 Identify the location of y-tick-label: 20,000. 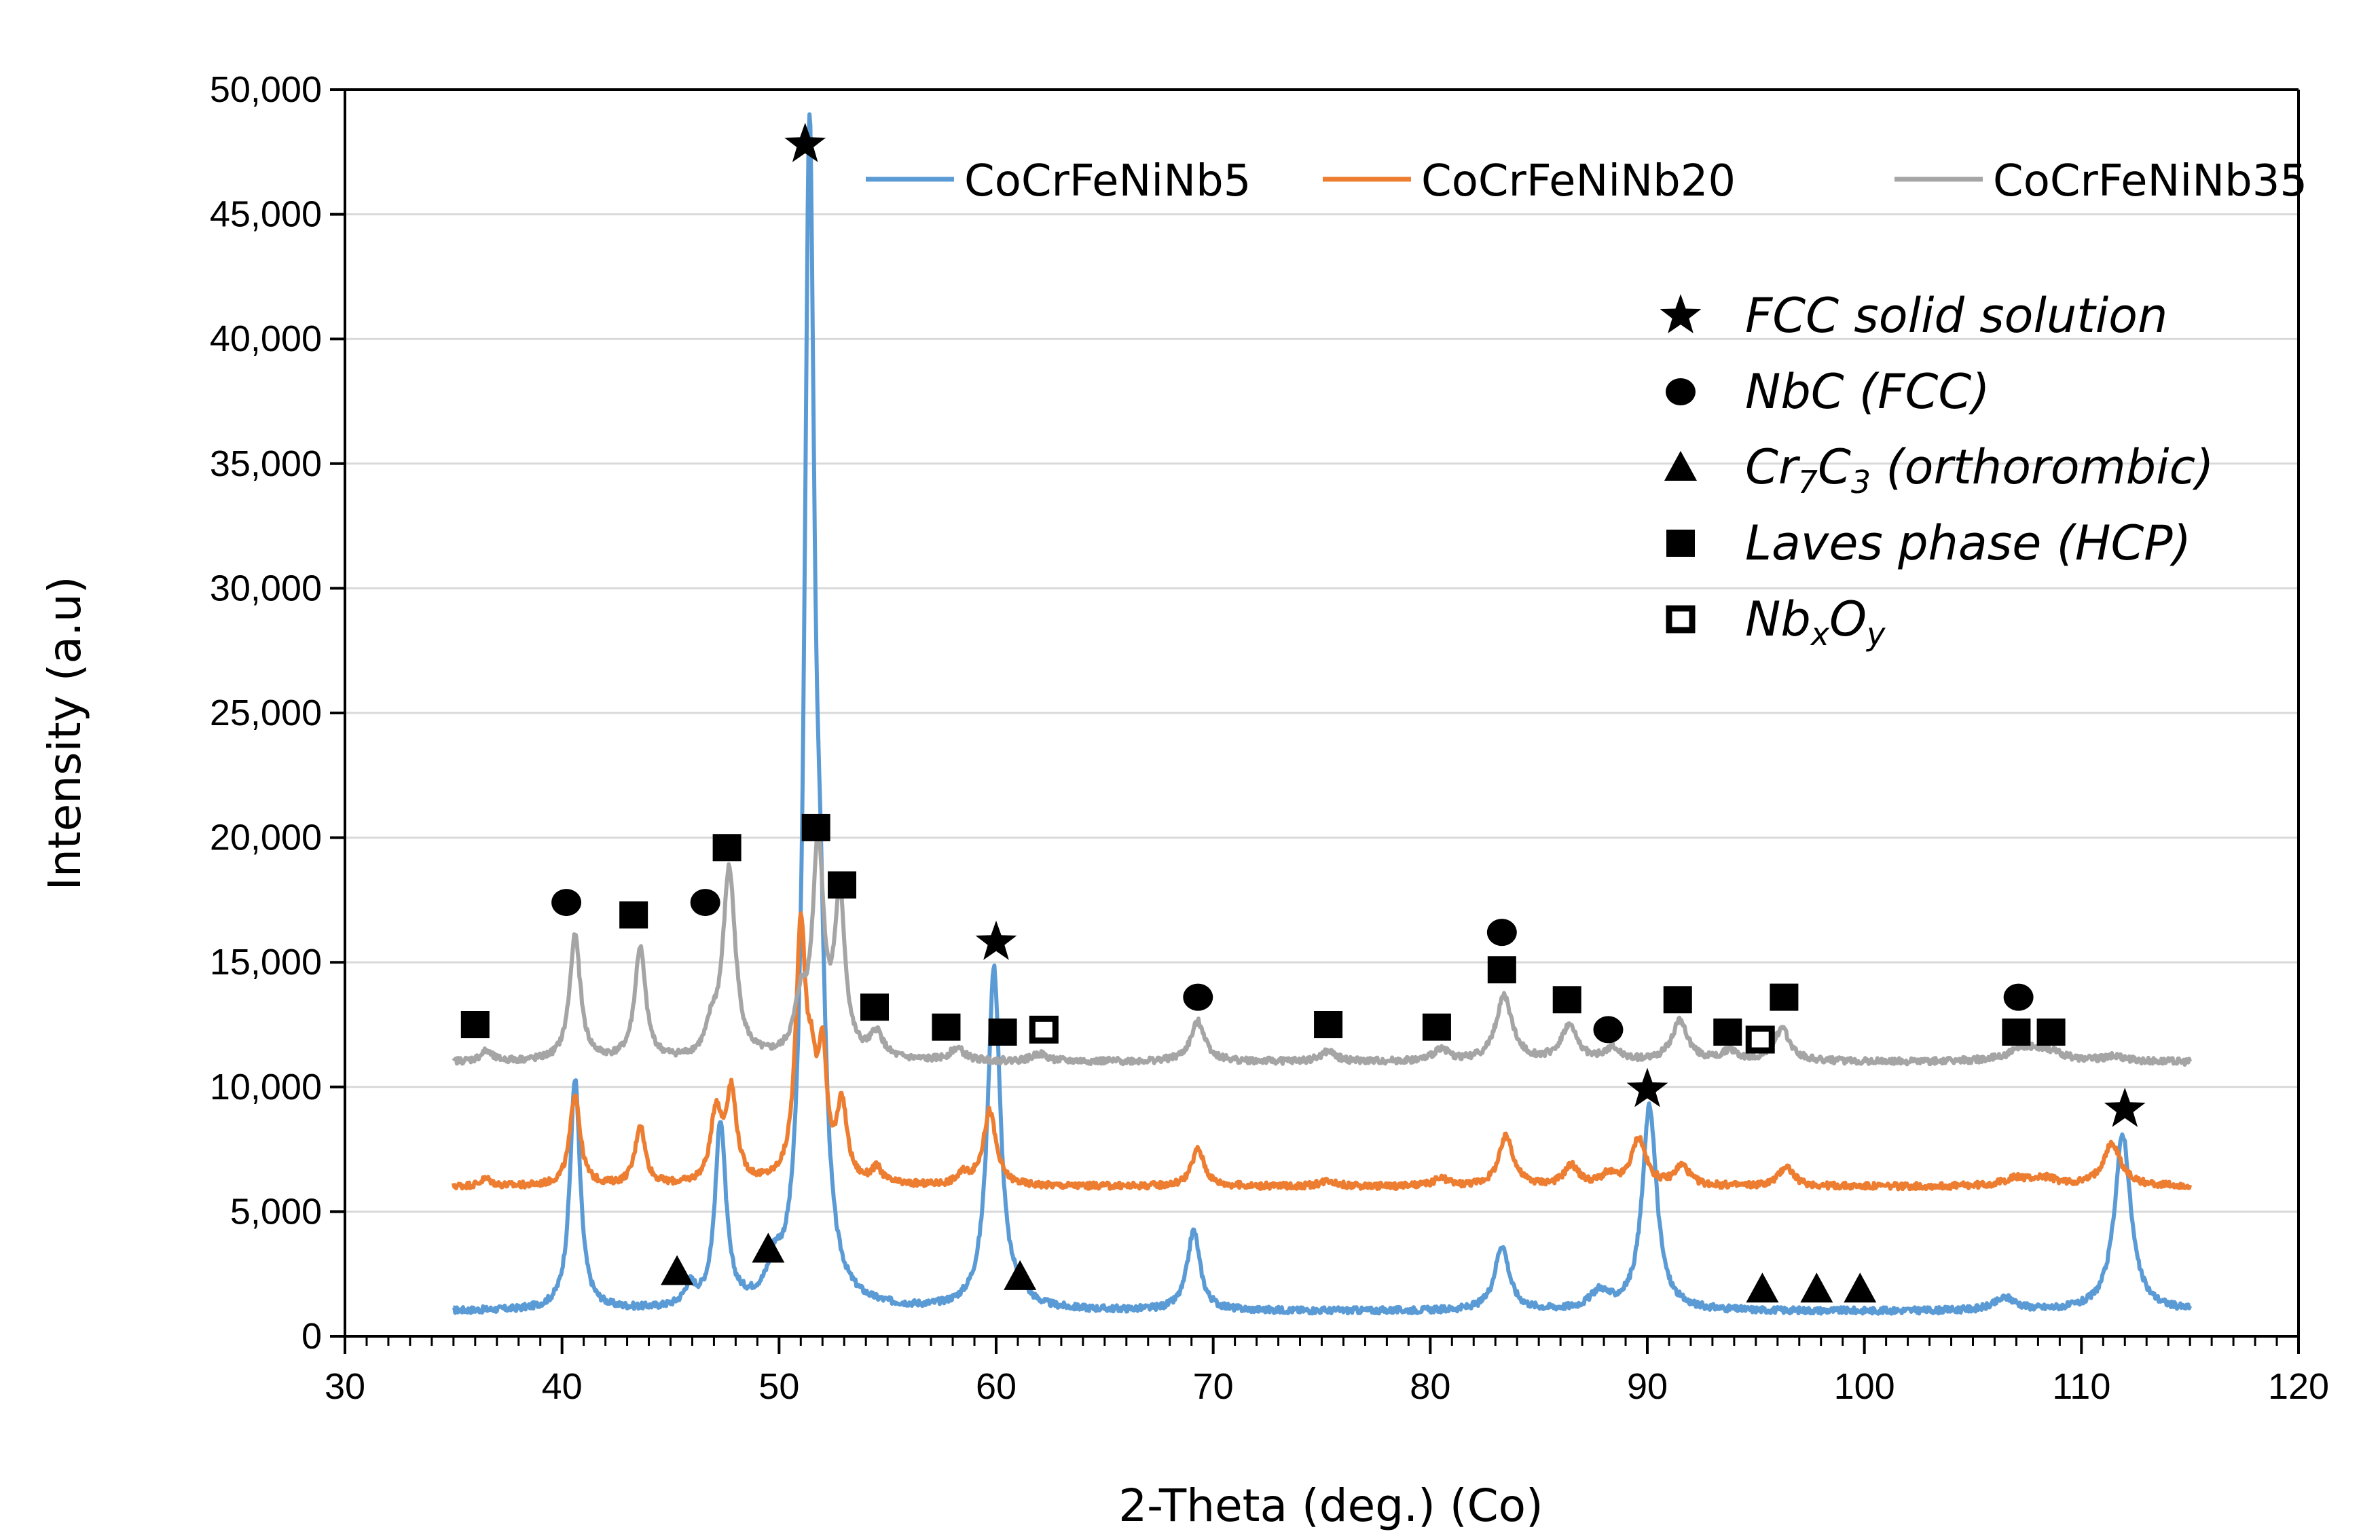
(266, 838).